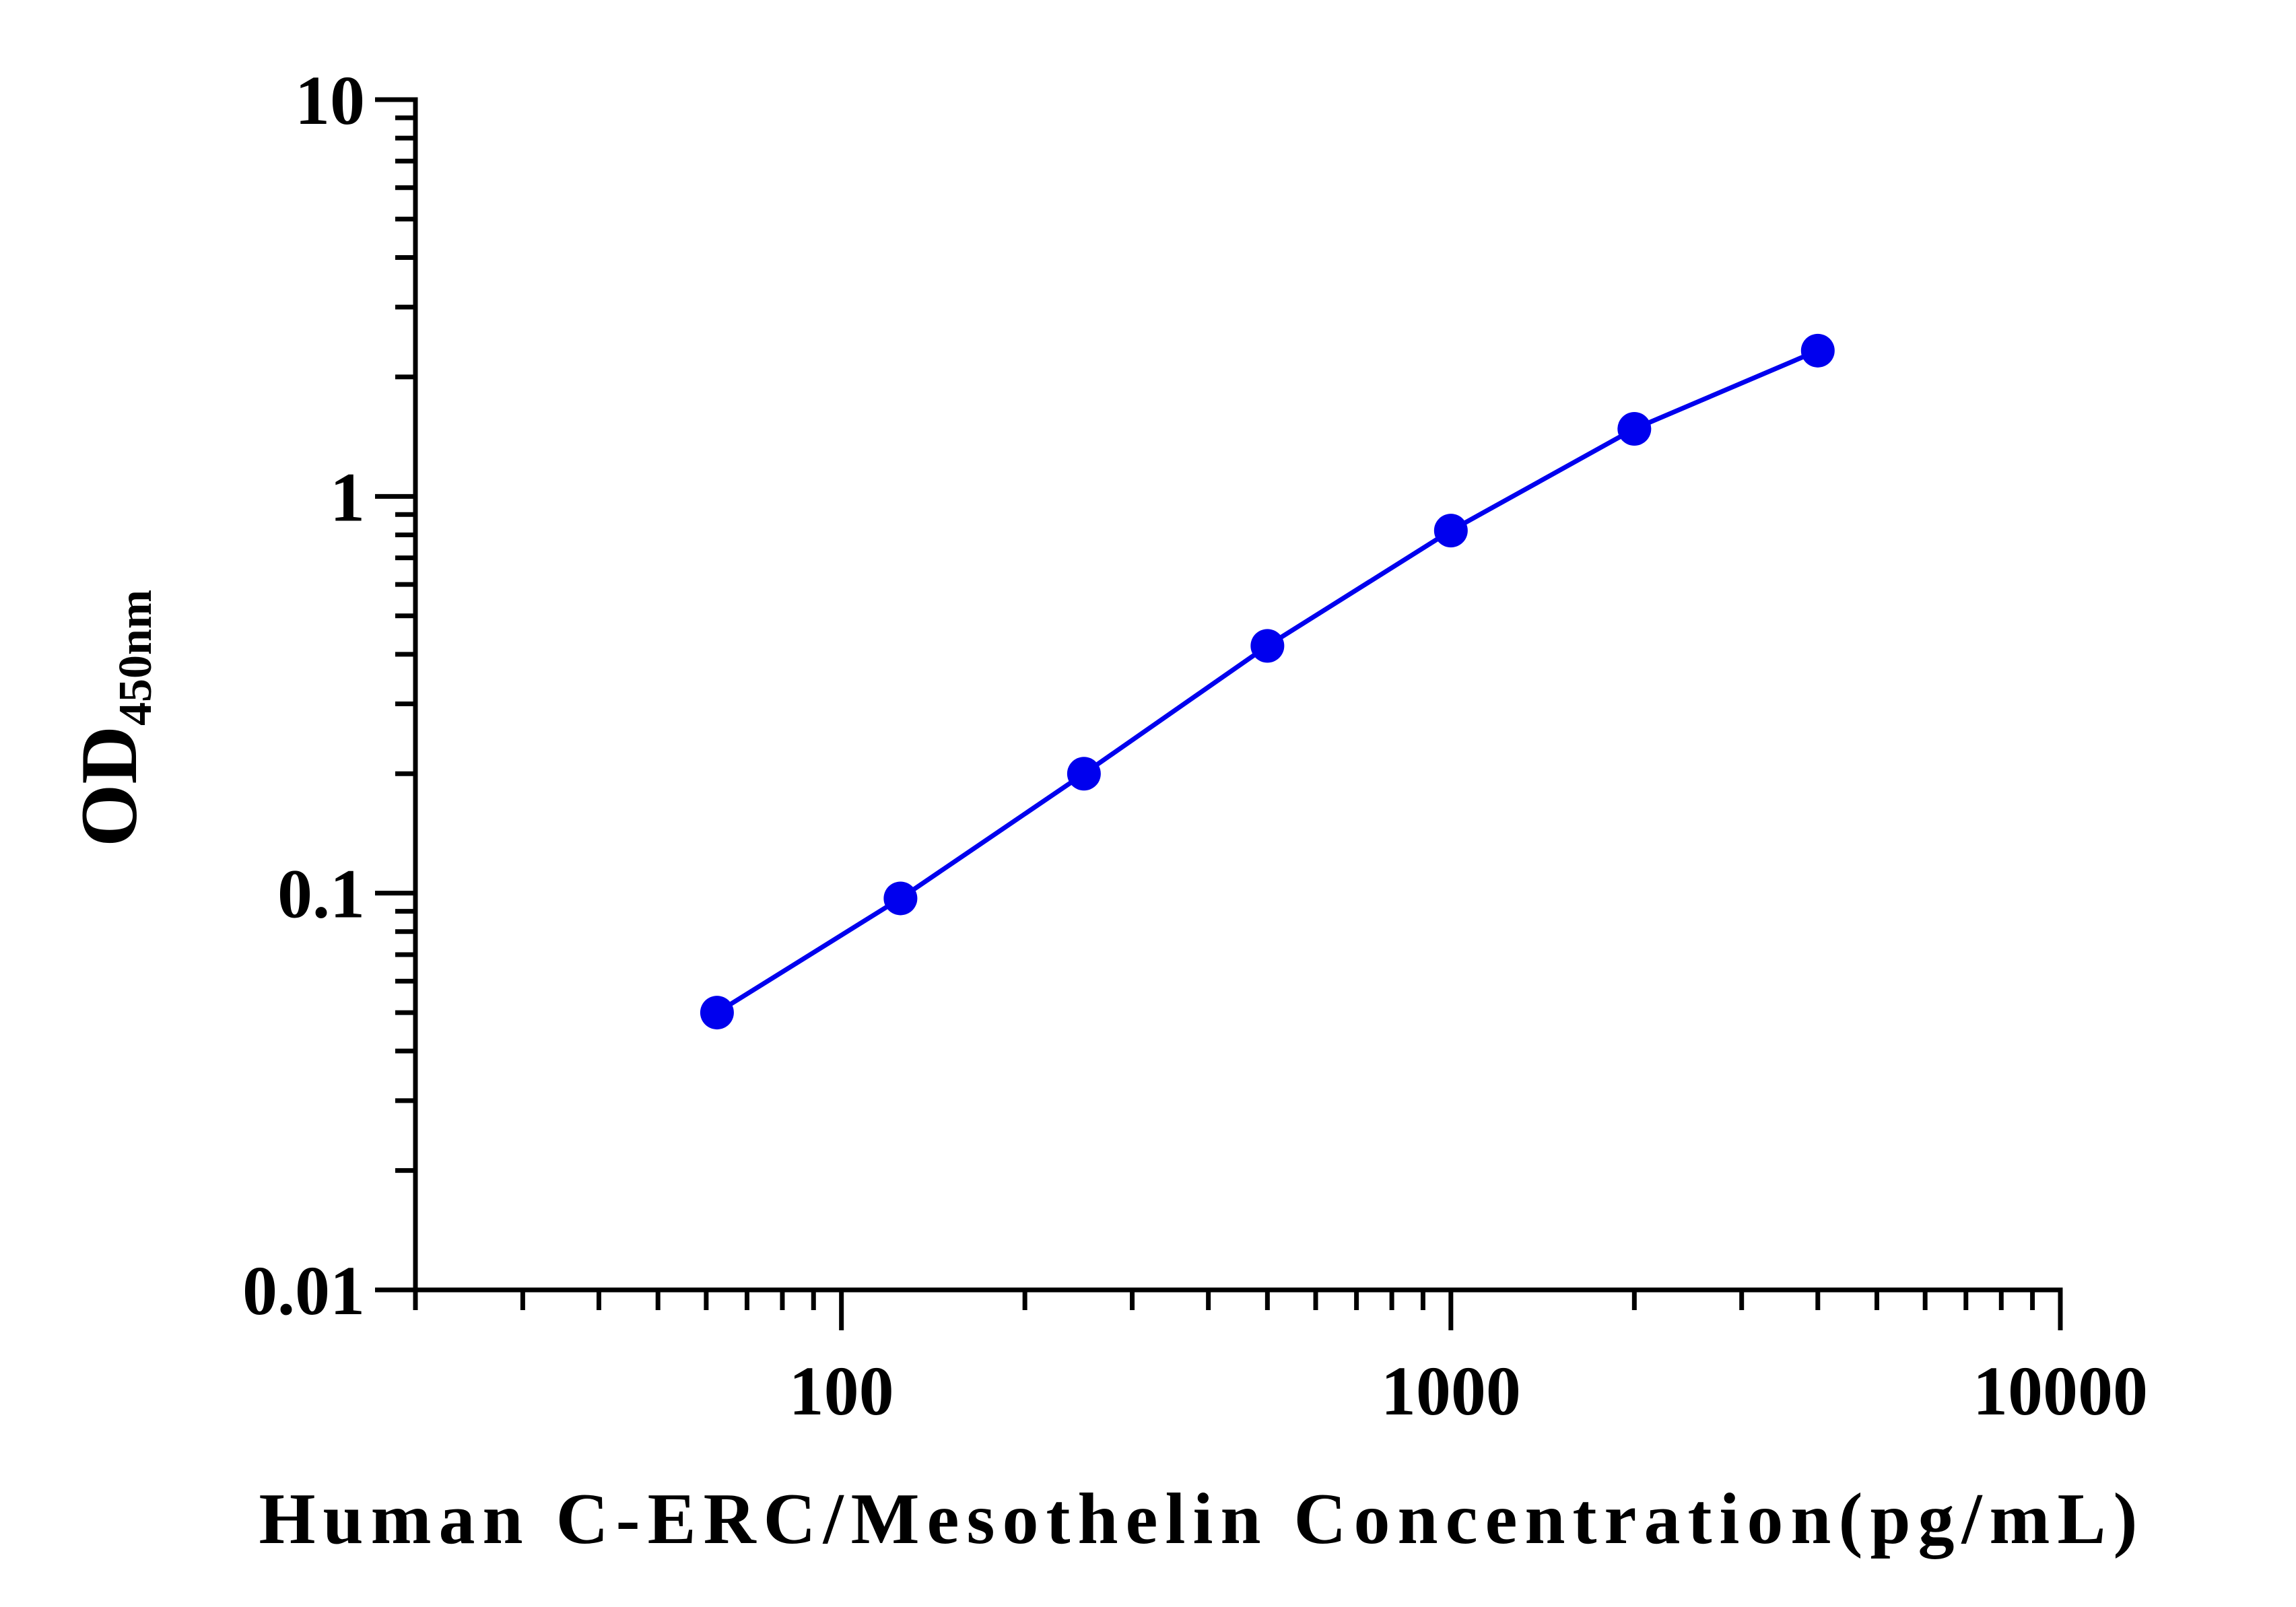  Describe the element at coordinates (330, 696) in the screenshot. I see `y-axis: 0.01 0.1 1 10` at that location.